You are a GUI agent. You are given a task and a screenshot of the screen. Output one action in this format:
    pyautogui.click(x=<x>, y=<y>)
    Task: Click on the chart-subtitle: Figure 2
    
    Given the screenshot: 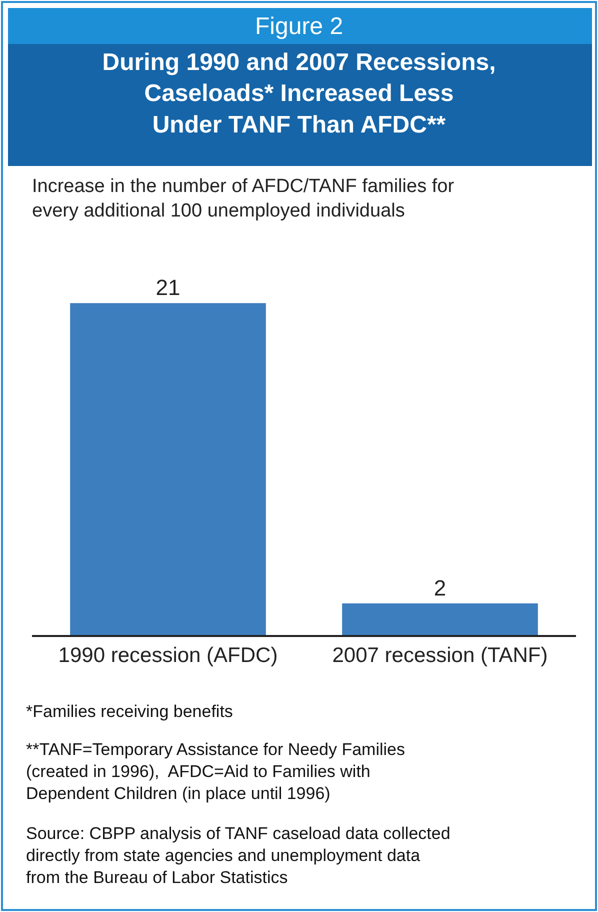 What is the action you would take?
    pyautogui.click(x=299, y=26)
    